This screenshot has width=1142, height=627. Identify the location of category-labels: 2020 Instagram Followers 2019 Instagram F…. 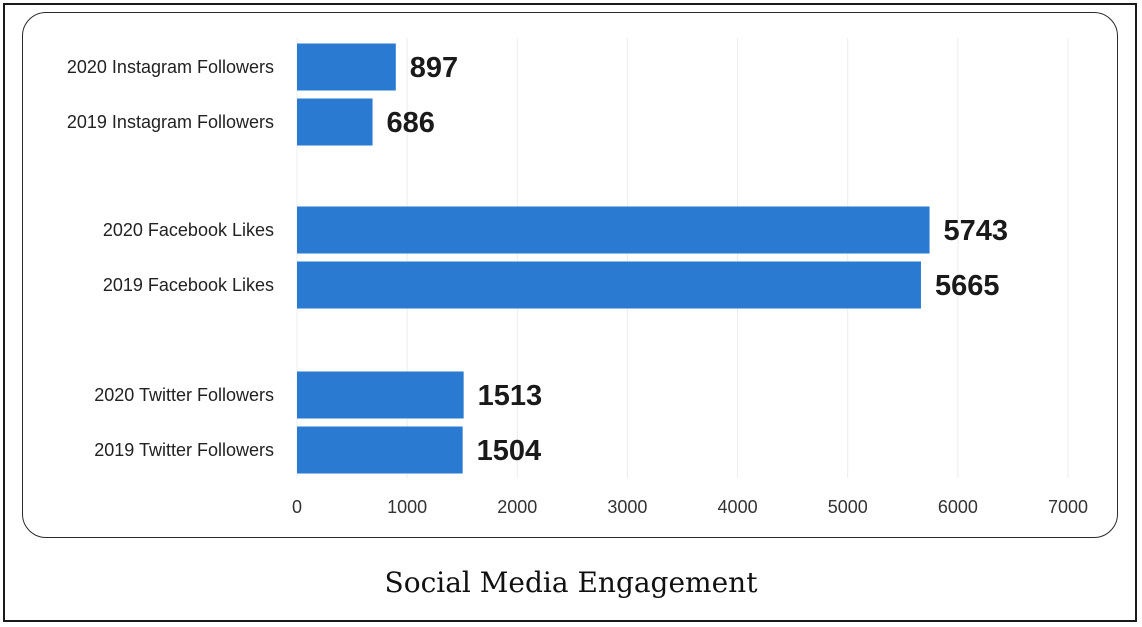
(170, 258).